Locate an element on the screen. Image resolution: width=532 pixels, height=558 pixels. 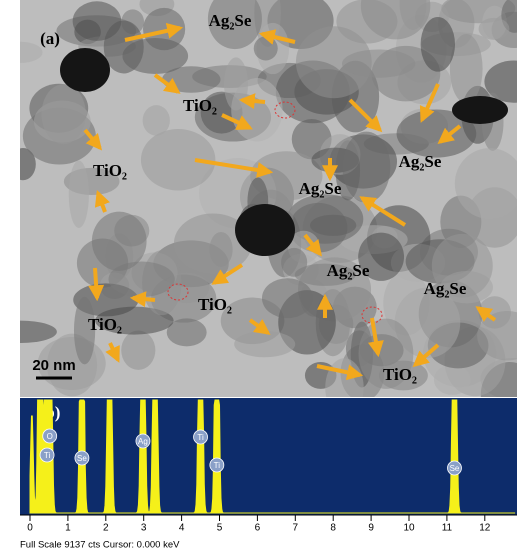
tick-label: 8 is located at coordinates (333, 528).